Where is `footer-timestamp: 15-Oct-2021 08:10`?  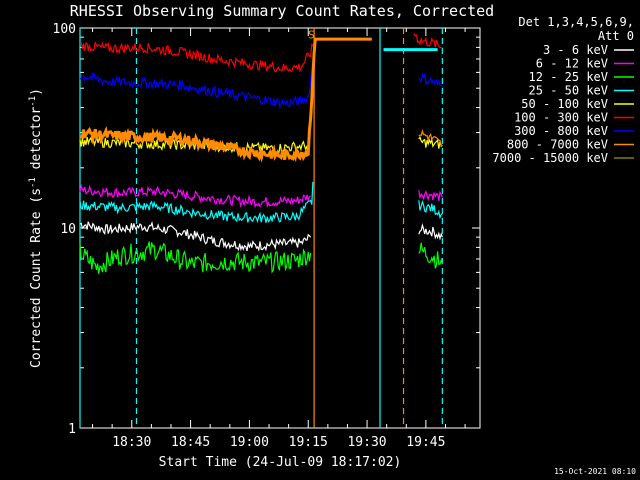 footer-timestamp: 15-Oct-2021 08:10 is located at coordinates (595, 471).